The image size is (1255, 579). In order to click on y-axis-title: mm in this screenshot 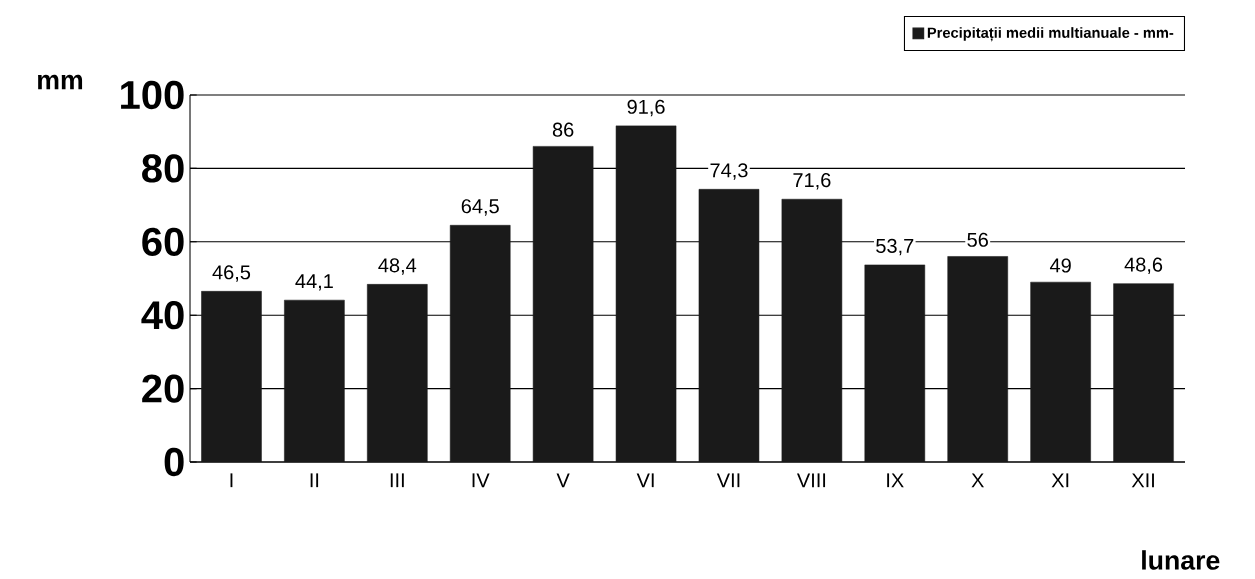, I will do `click(60, 82)`.